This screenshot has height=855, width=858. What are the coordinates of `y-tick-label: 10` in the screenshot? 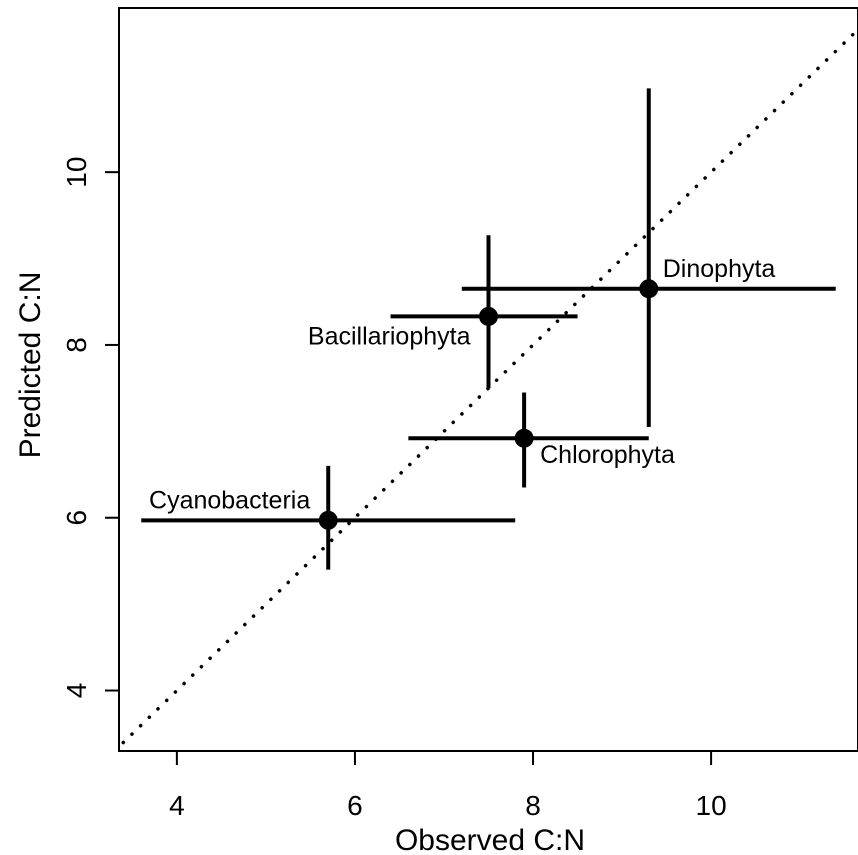 It's located at (76, 172).